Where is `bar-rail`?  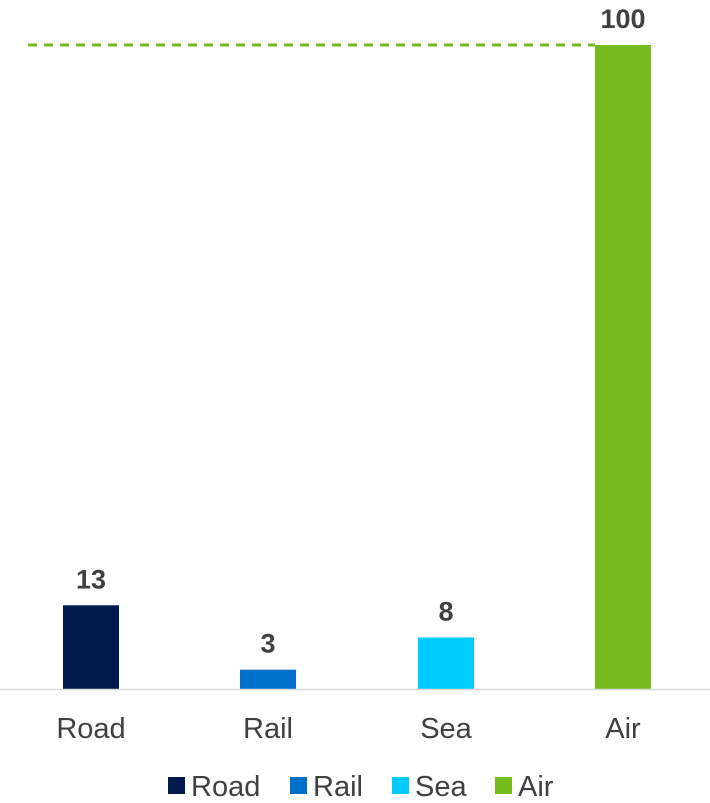 bar-rail is located at coordinates (268, 679).